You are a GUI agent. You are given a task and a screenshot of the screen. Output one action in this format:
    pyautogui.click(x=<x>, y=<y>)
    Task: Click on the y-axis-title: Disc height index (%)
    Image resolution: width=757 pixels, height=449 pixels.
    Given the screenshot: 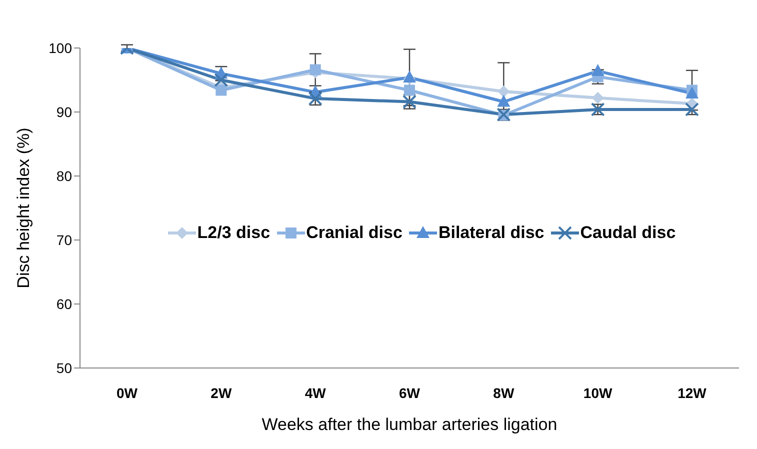 What is the action you would take?
    pyautogui.click(x=24, y=208)
    